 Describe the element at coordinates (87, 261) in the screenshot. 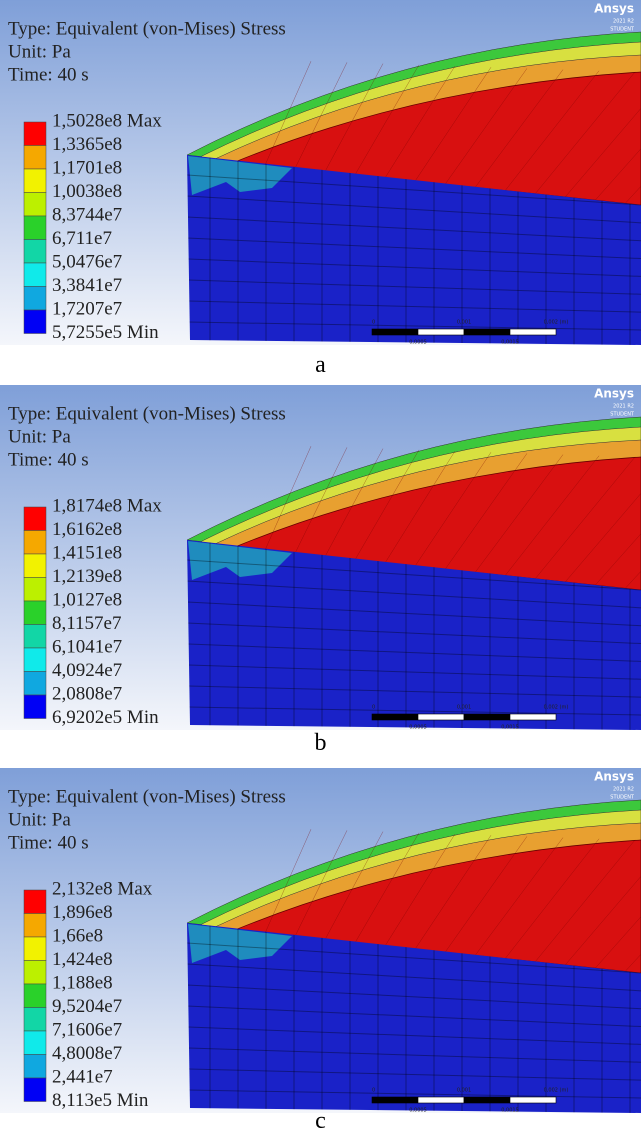

I see `legend-label: 5,0476e7` at that location.